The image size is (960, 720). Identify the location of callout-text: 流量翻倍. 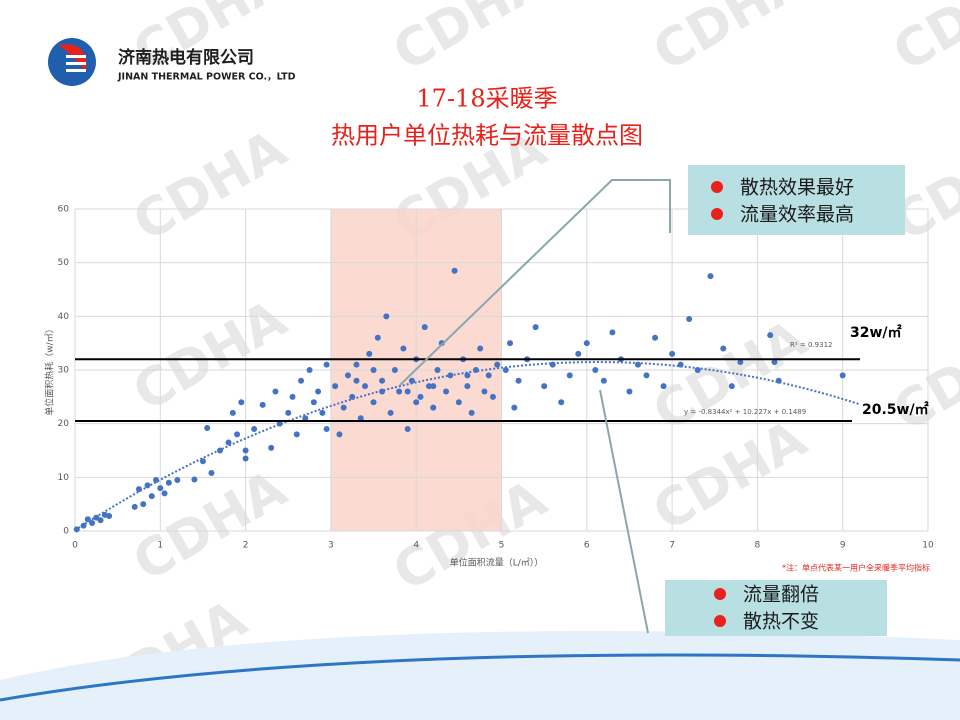
(781, 595).